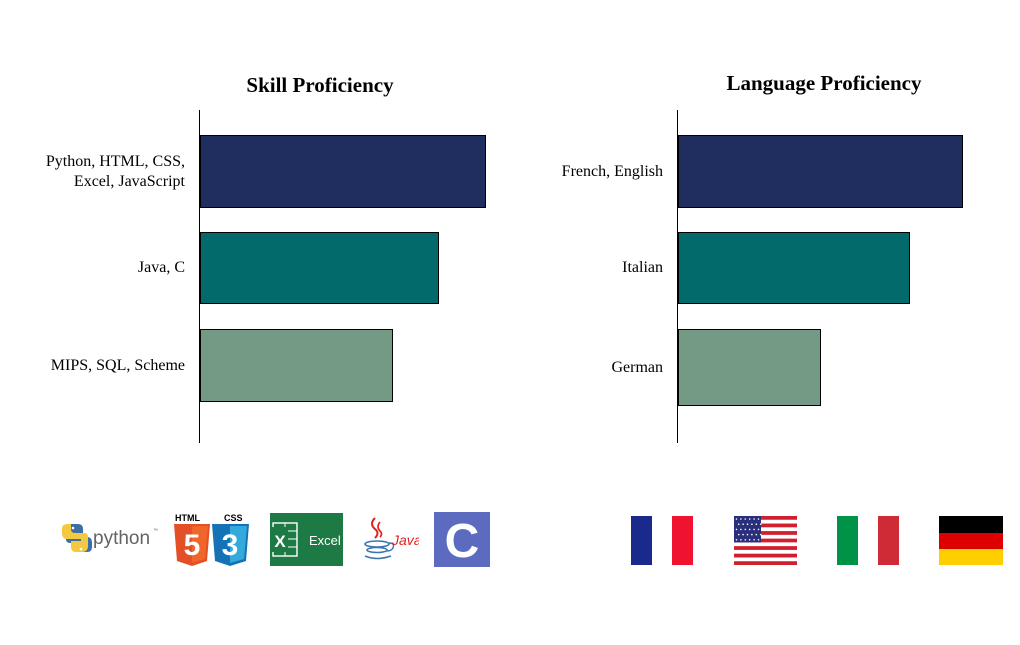 This screenshot has height=645, width=1020. What do you see at coordinates (280, 541) in the screenshot?
I see `svg-text: X` at bounding box center [280, 541].